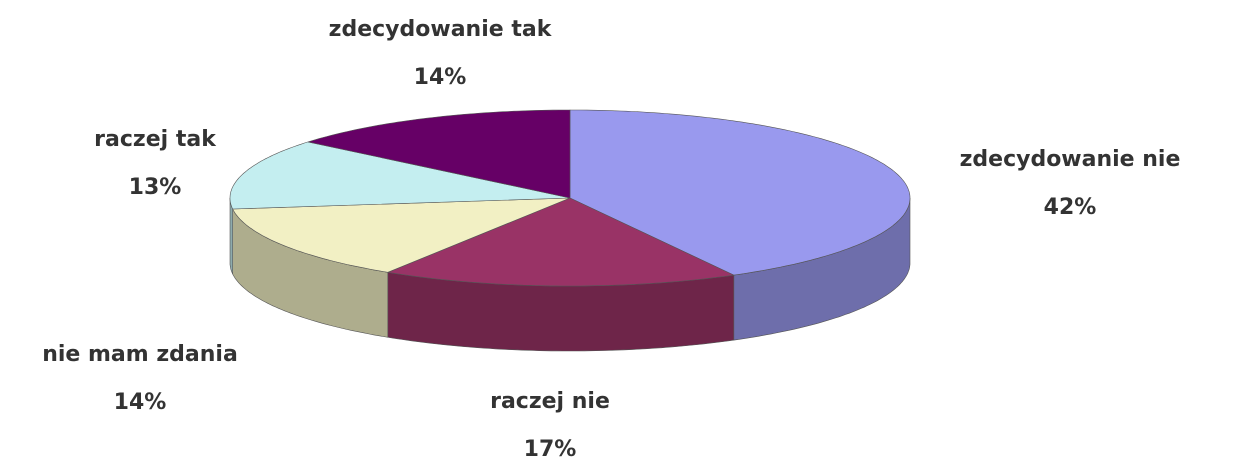 This screenshot has height=461, width=1233. Describe the element at coordinates (441, 29) in the screenshot. I see `slice-label: zdecydowanie tak` at that location.